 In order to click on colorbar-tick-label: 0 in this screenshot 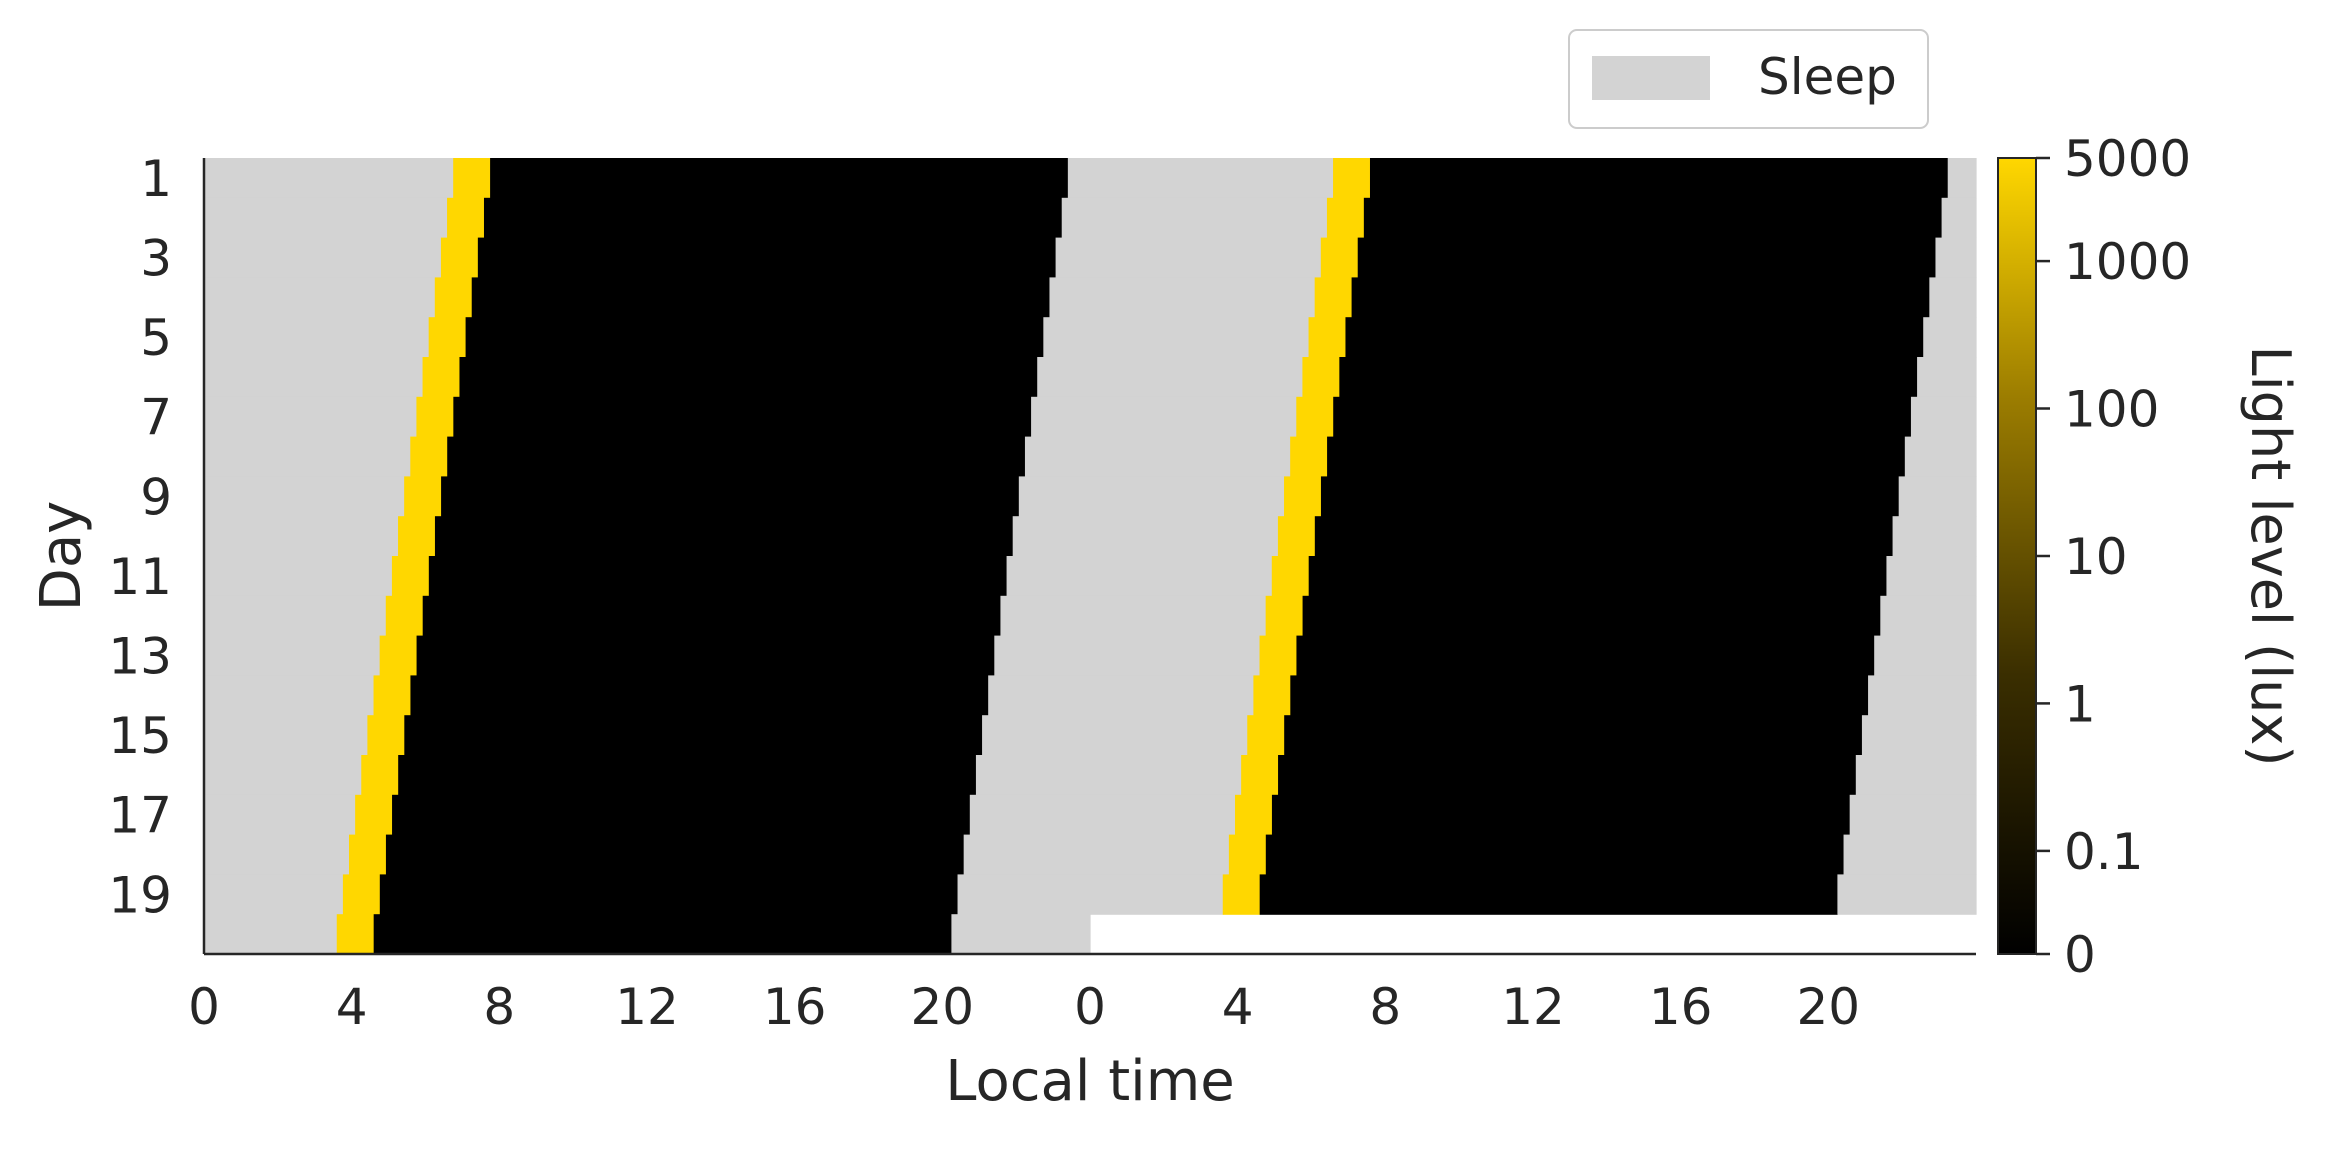, I will do `click(2080, 955)`.